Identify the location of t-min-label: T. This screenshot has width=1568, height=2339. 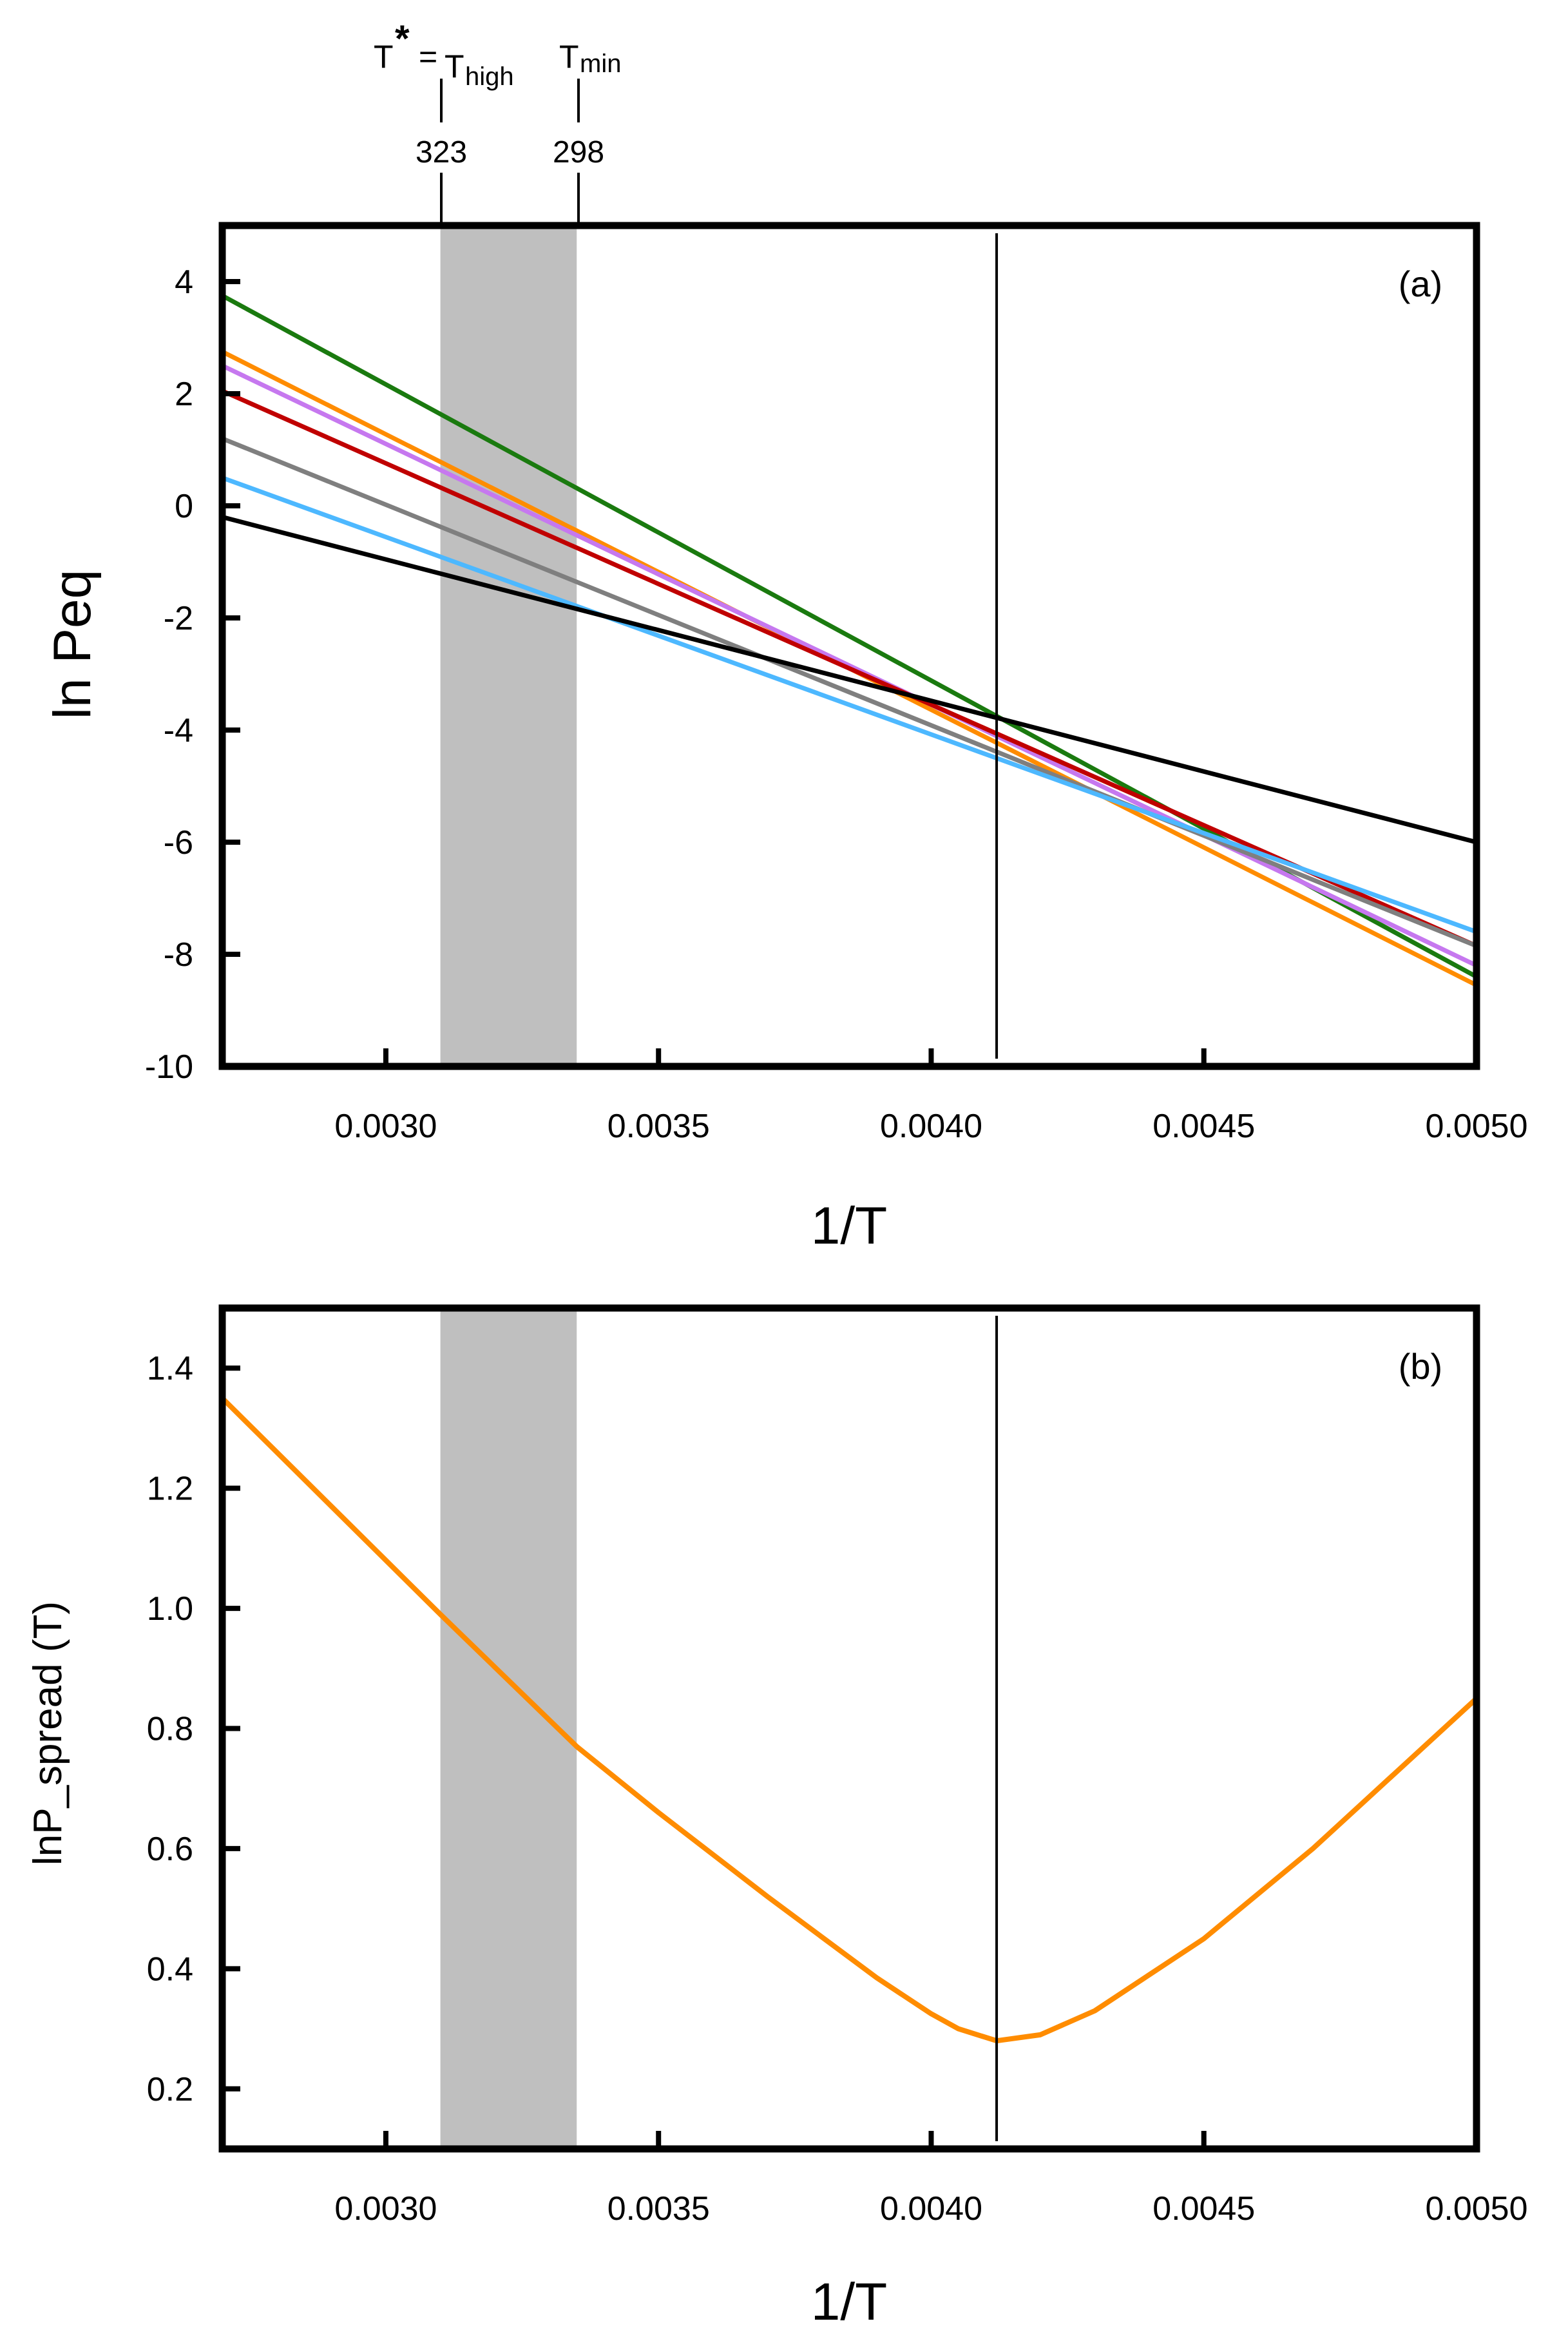
(569, 57).